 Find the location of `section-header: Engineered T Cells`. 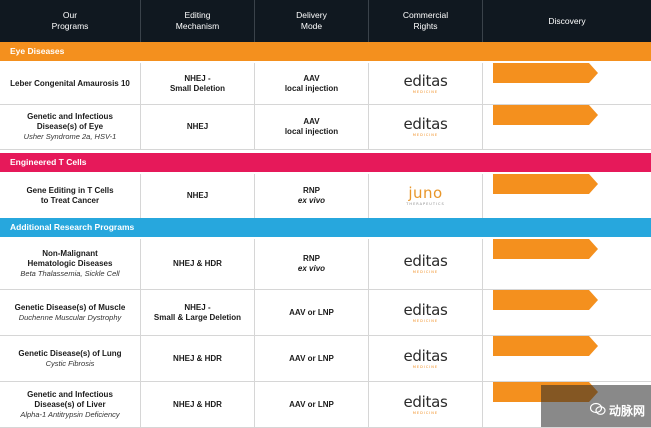

section-header: Engineered T Cells is located at coordinates (325, 162).